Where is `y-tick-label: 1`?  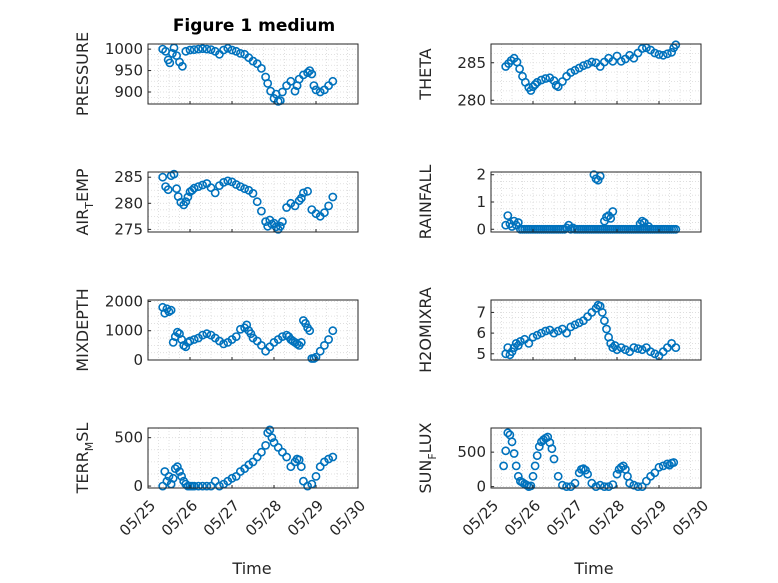
y-tick-label: 1 is located at coordinates (481, 202).